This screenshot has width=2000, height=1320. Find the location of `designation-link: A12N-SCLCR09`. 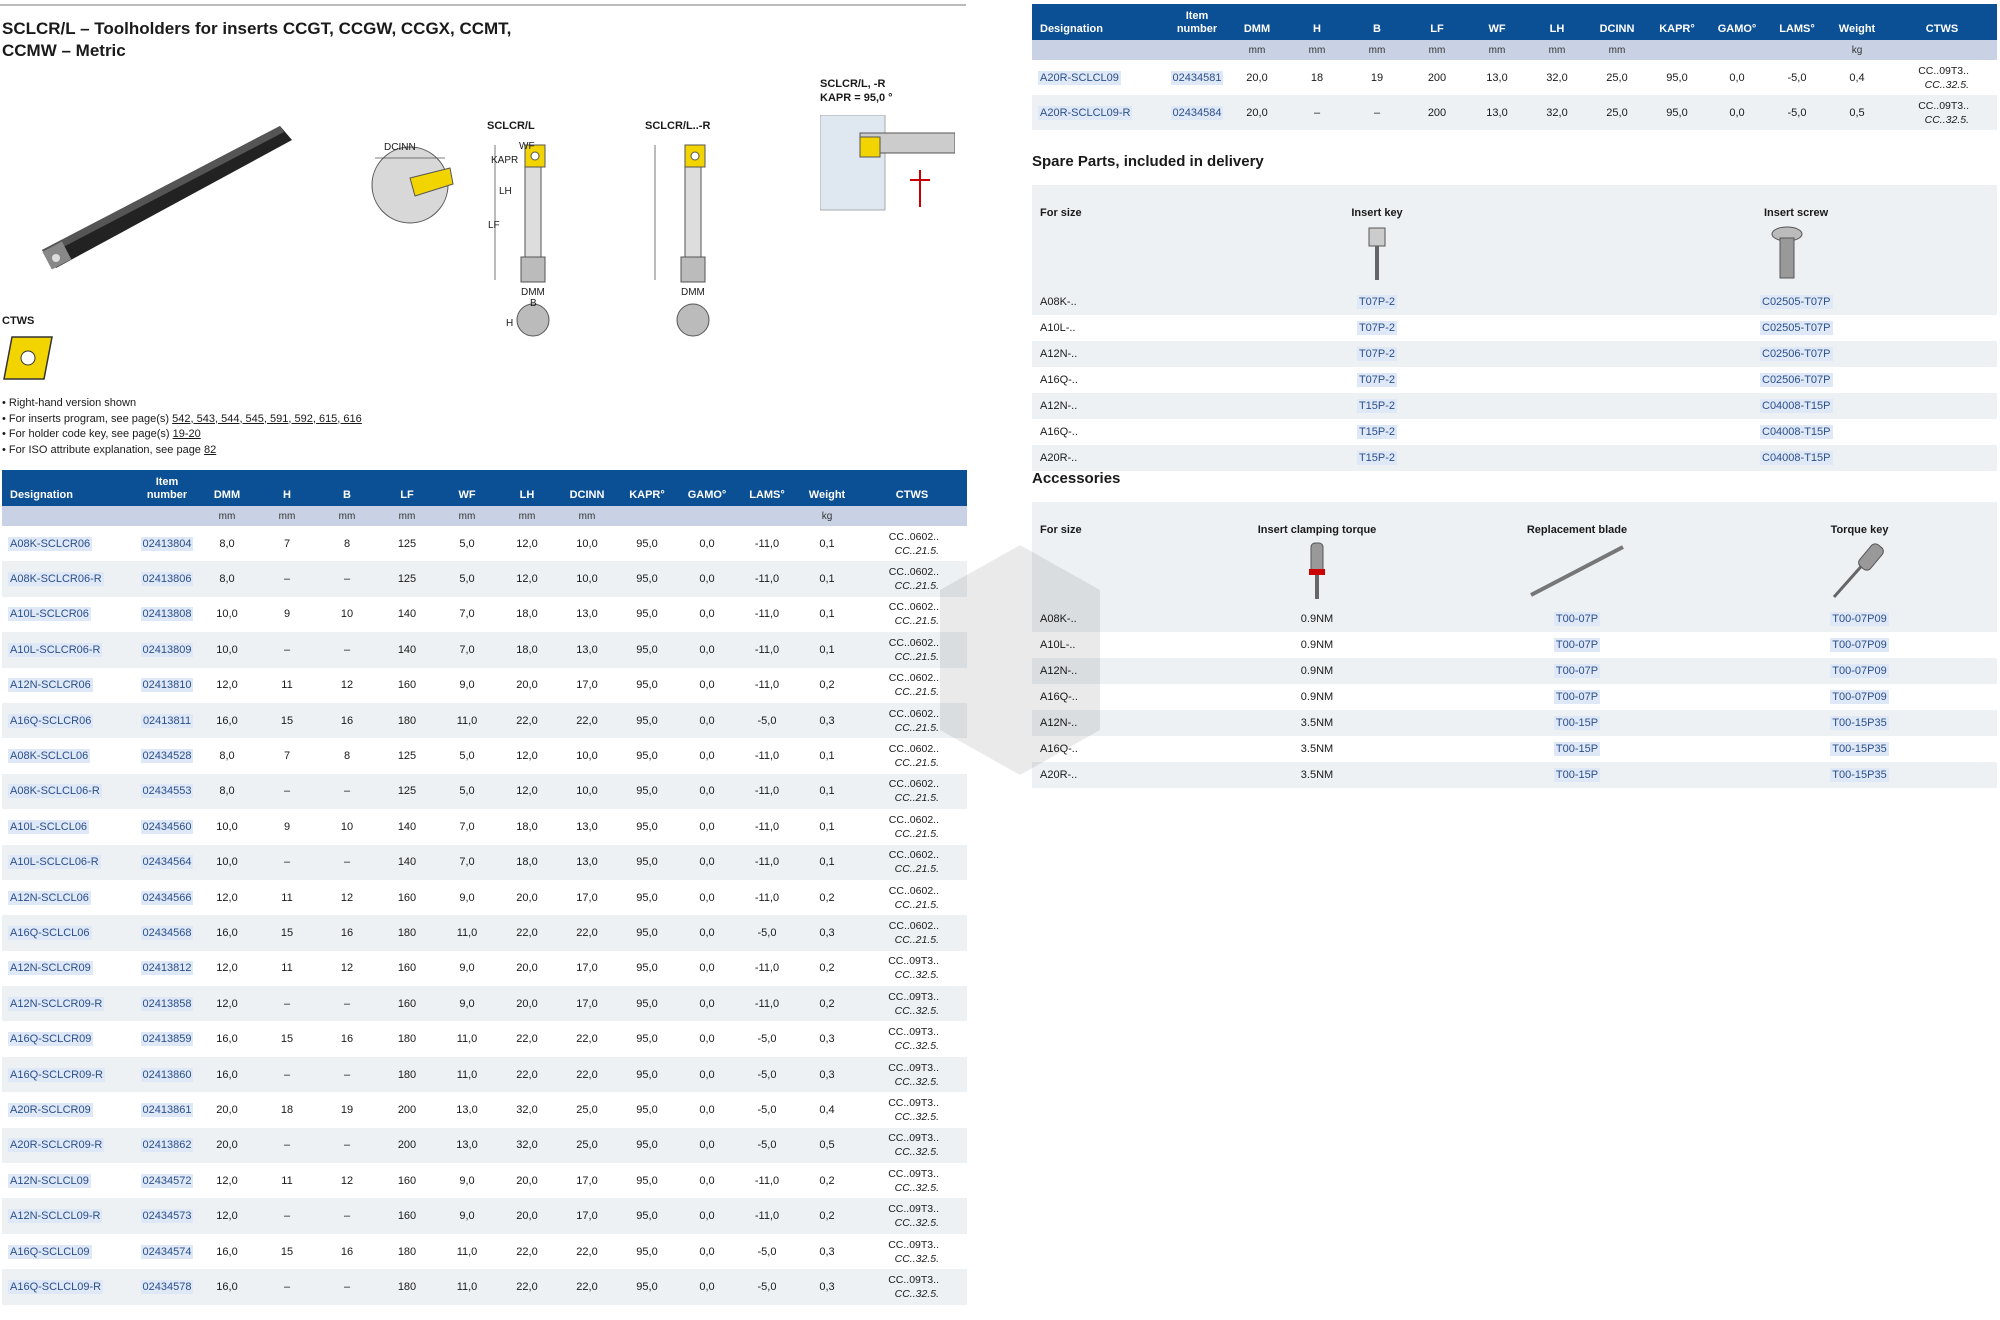

designation-link: A12N-SCLCR09 is located at coordinates (50, 968).